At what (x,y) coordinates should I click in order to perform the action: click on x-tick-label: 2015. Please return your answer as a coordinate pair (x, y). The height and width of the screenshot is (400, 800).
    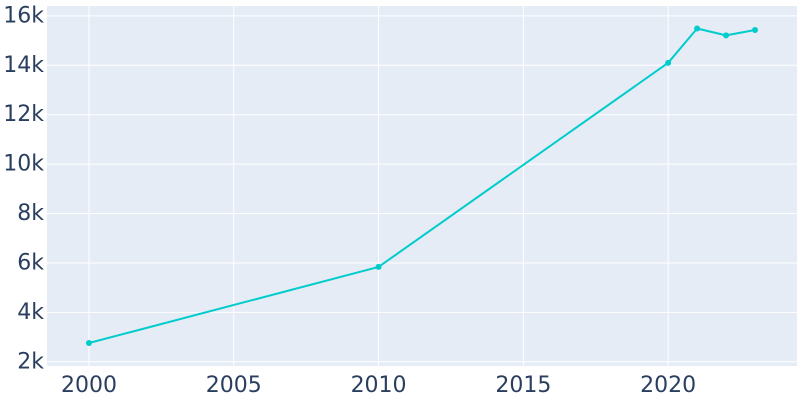
    Looking at the image, I should click on (523, 385).